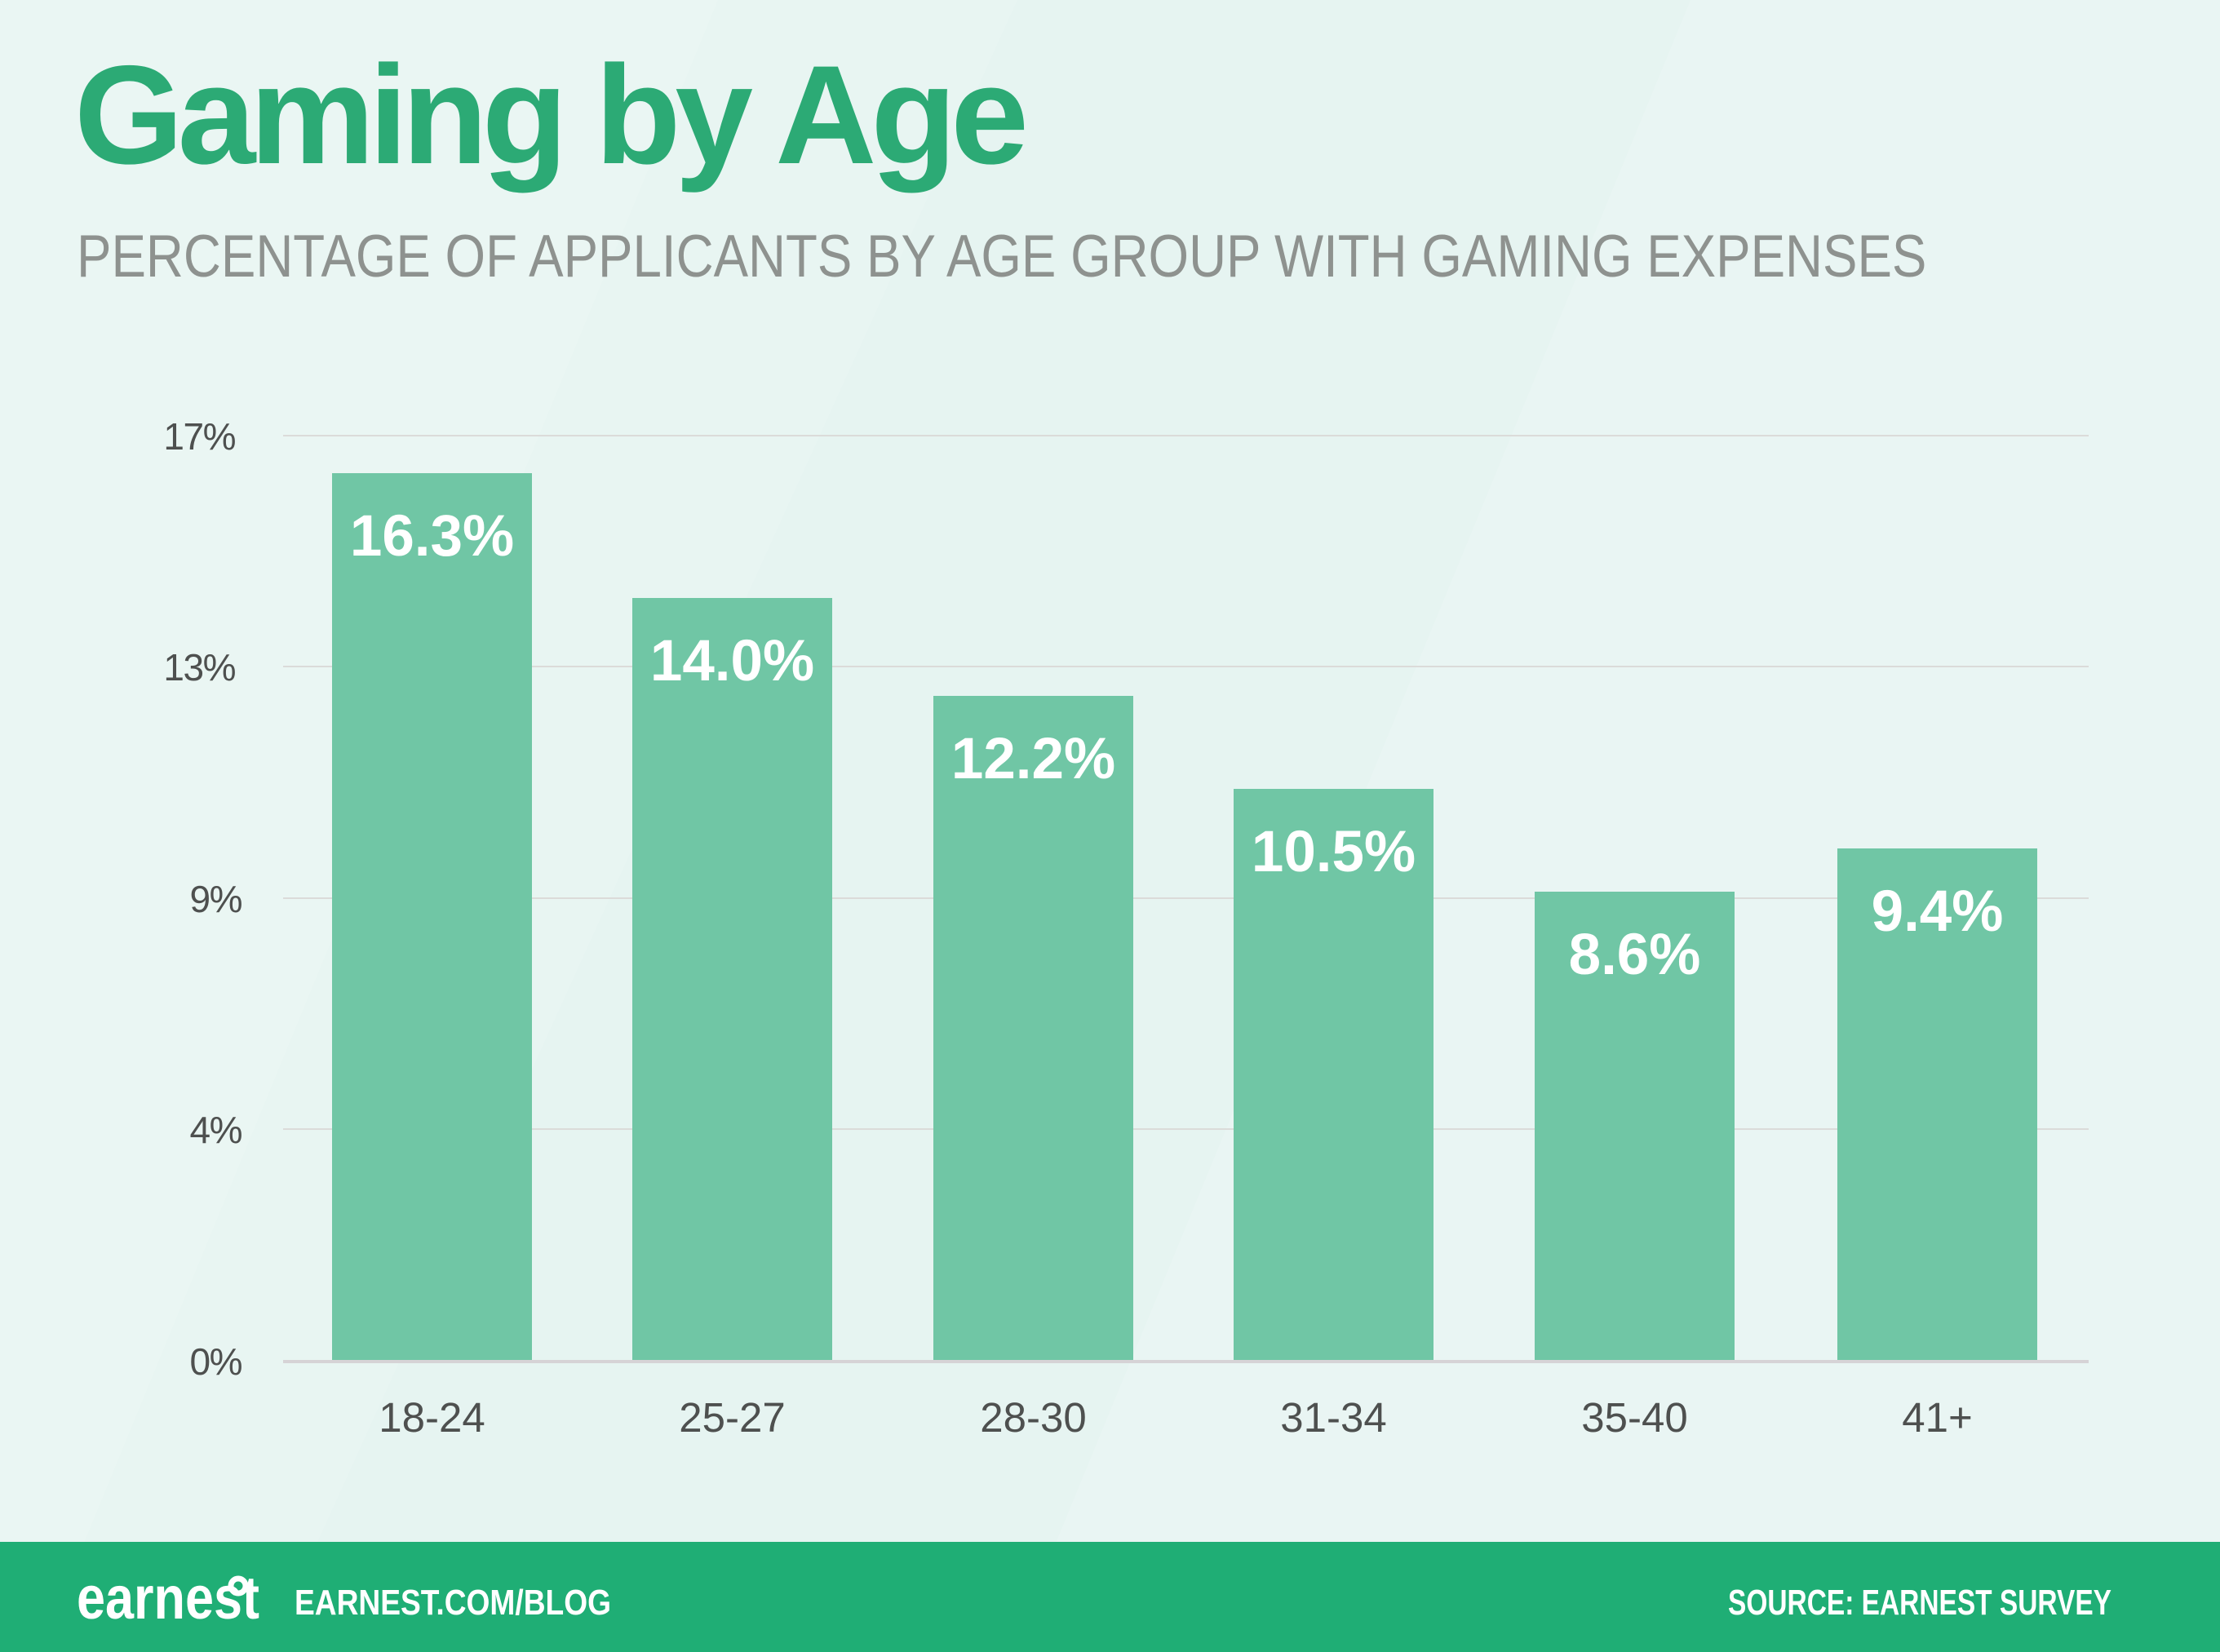  Describe the element at coordinates (168, 1598) in the screenshot. I see `svg-text: earnest` at that location.